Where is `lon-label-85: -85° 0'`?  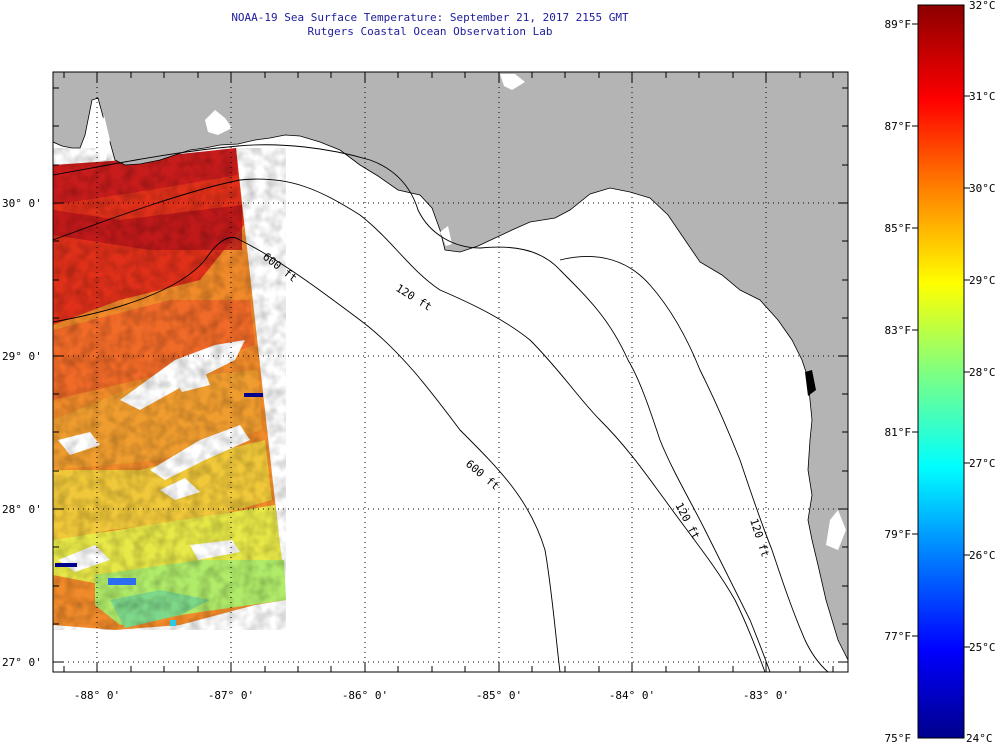
lon-label-85: -85° 0' is located at coordinates (499, 695).